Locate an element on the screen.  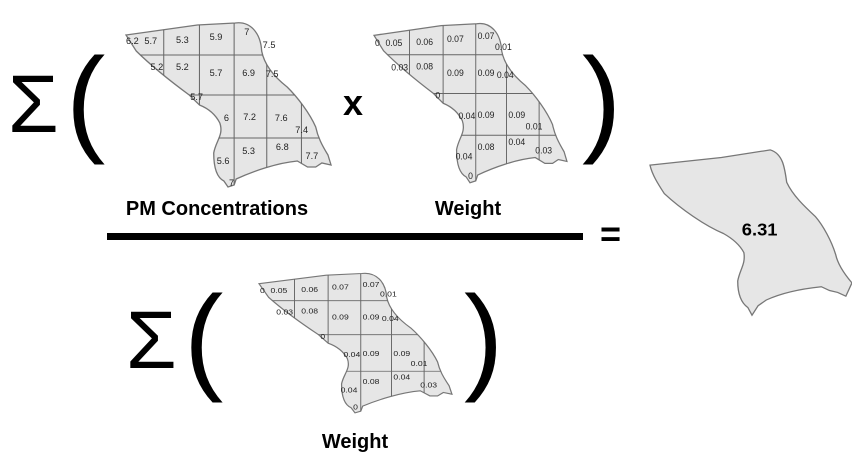
multiply-symbol: x is located at coordinates (353, 102).